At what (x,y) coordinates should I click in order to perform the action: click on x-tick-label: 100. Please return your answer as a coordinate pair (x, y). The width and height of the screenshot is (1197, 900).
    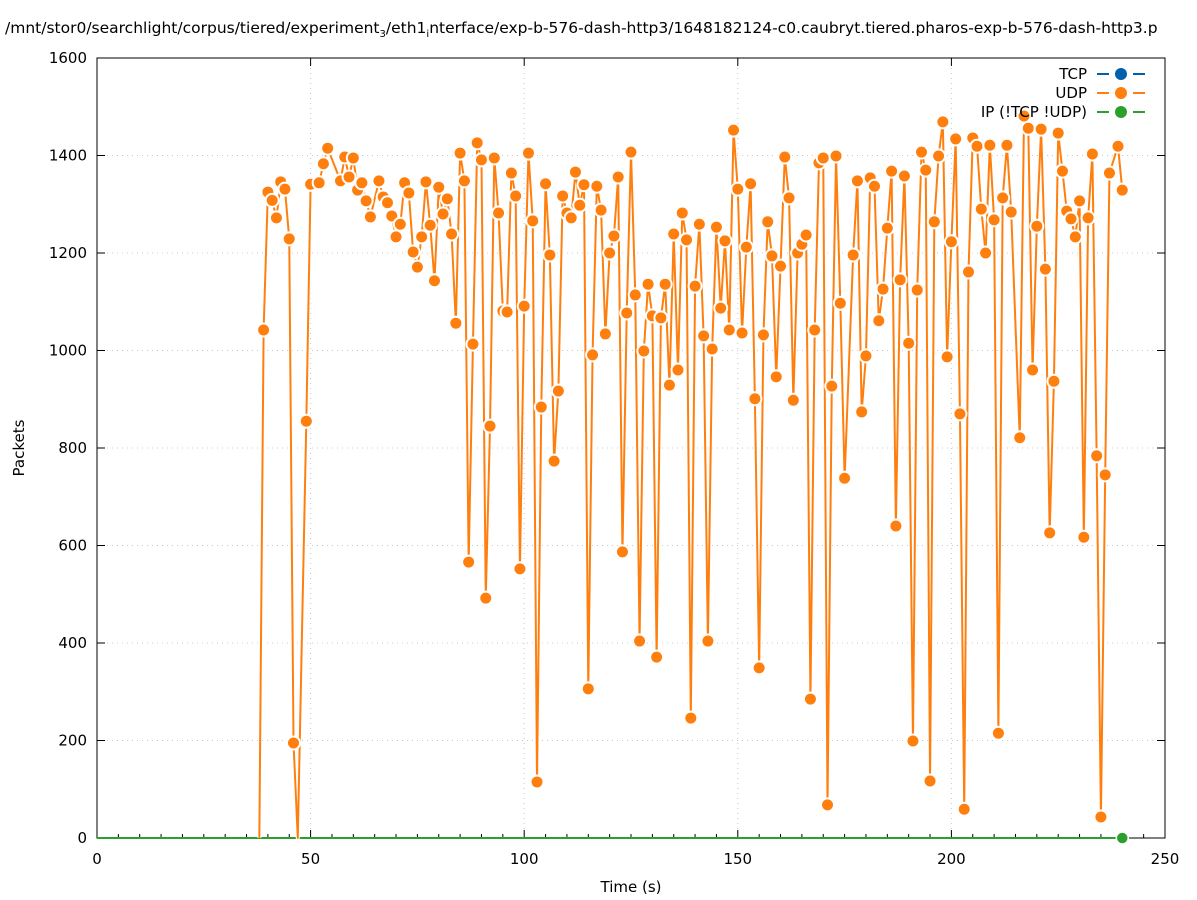
    Looking at the image, I should click on (524, 859).